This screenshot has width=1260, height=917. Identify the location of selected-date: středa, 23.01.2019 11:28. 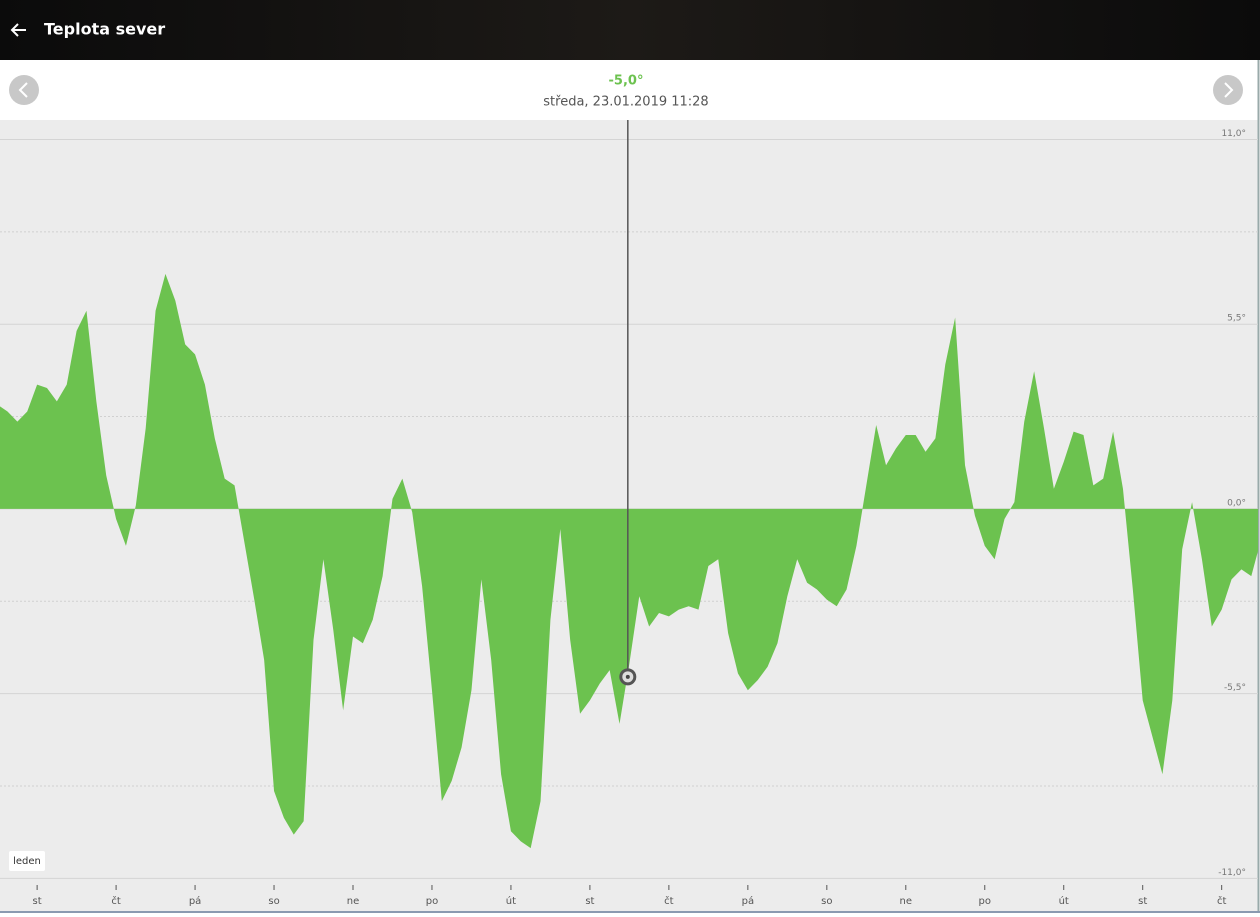
(625, 102).